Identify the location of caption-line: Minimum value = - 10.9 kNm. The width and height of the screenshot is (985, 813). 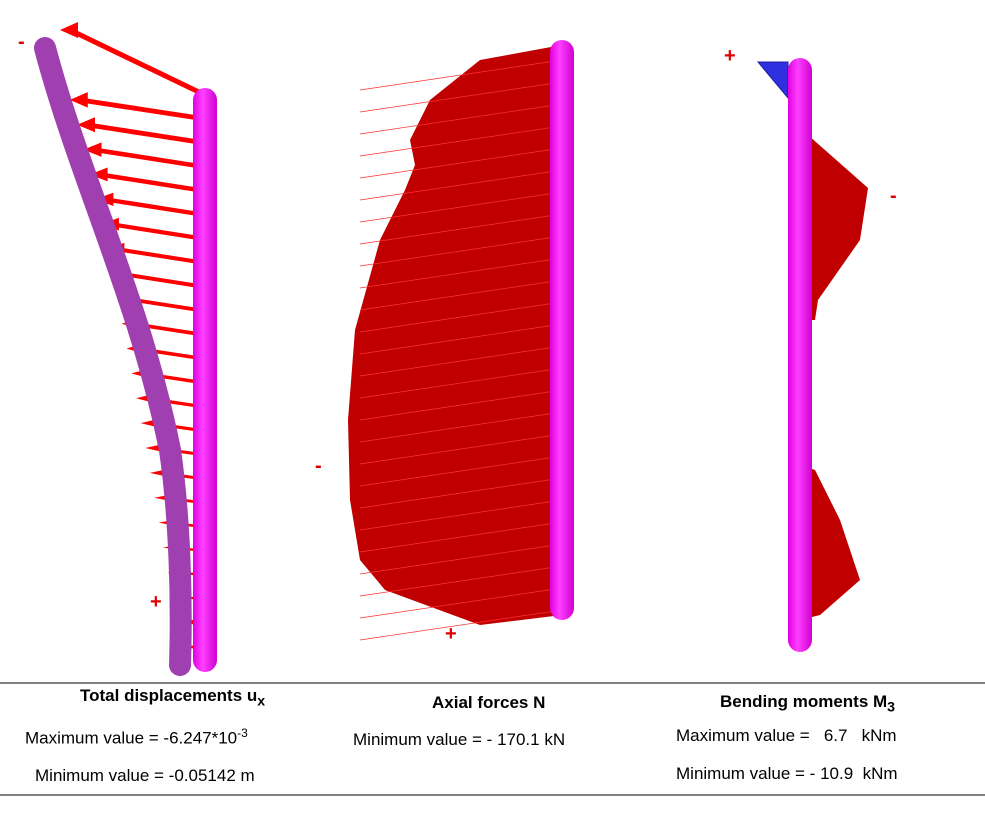
(787, 773).